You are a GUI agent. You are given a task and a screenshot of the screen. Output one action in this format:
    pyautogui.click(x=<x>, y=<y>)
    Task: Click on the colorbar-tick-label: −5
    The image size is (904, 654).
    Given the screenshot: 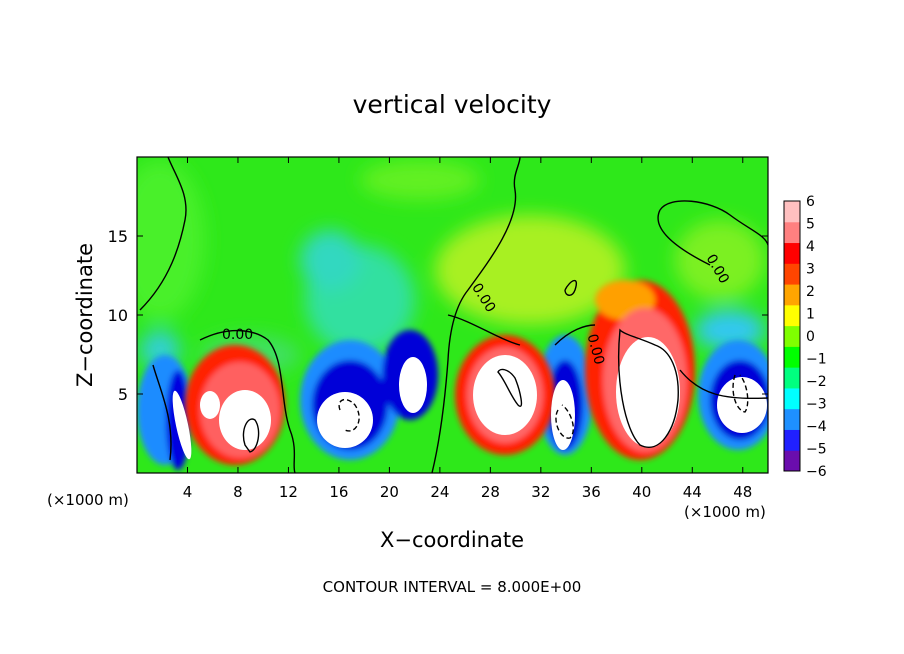 What is the action you would take?
    pyautogui.click(x=816, y=450)
    